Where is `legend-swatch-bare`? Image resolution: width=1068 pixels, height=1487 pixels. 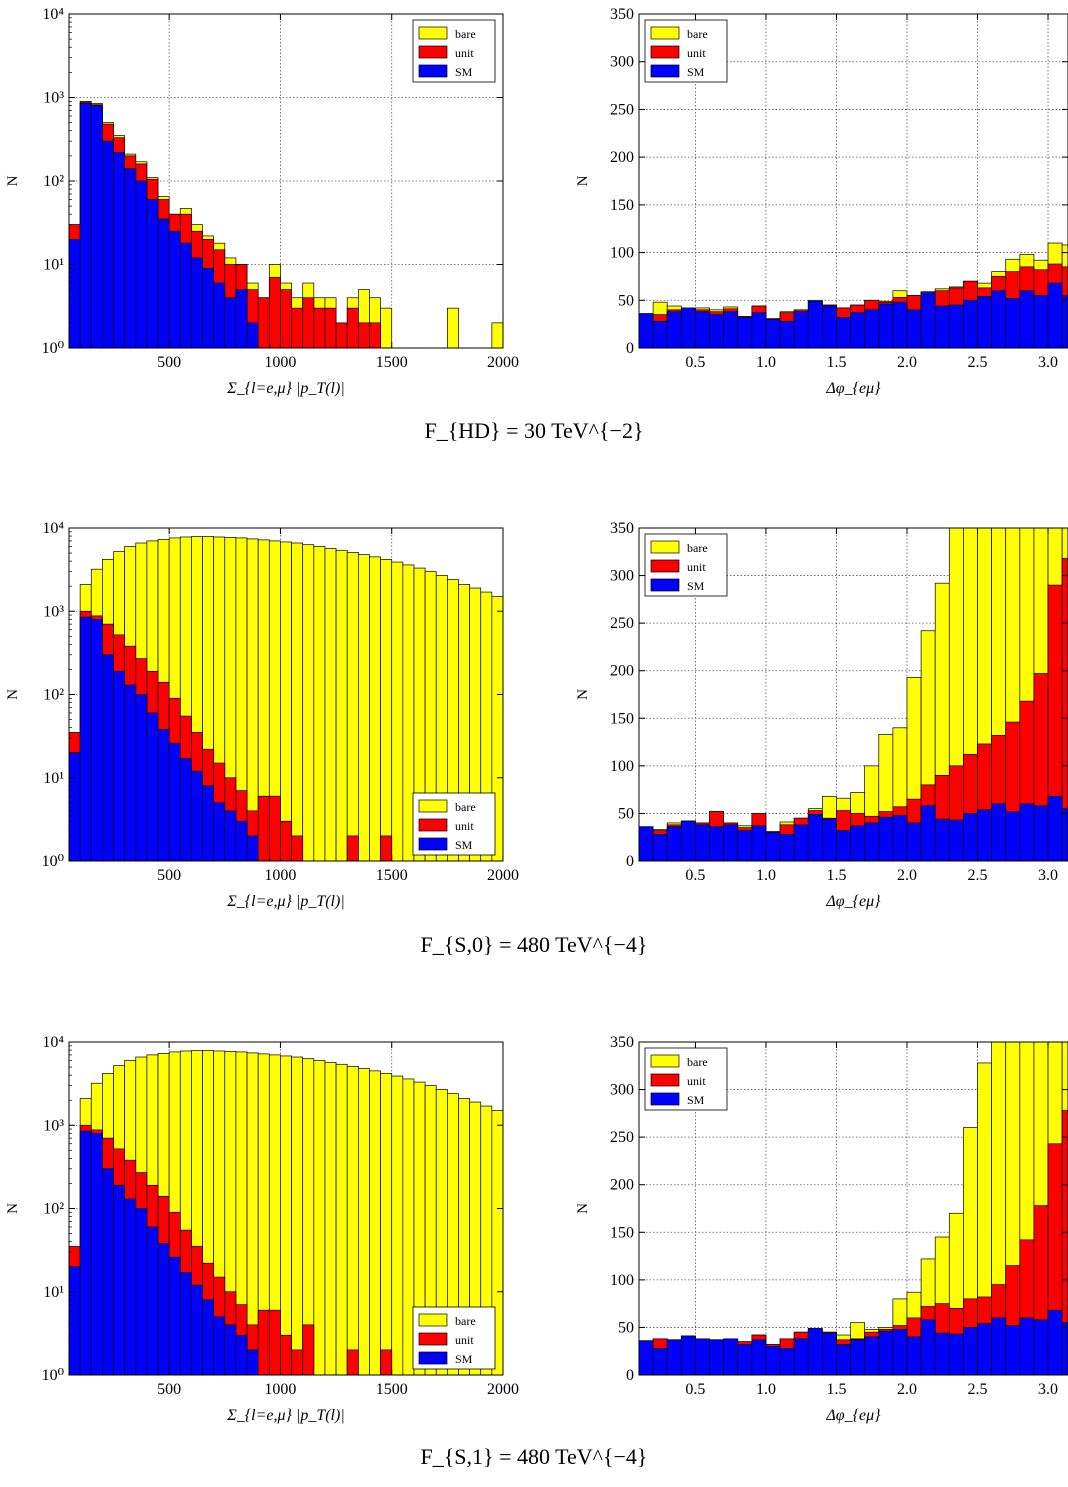
legend-swatch-bare is located at coordinates (433, 806).